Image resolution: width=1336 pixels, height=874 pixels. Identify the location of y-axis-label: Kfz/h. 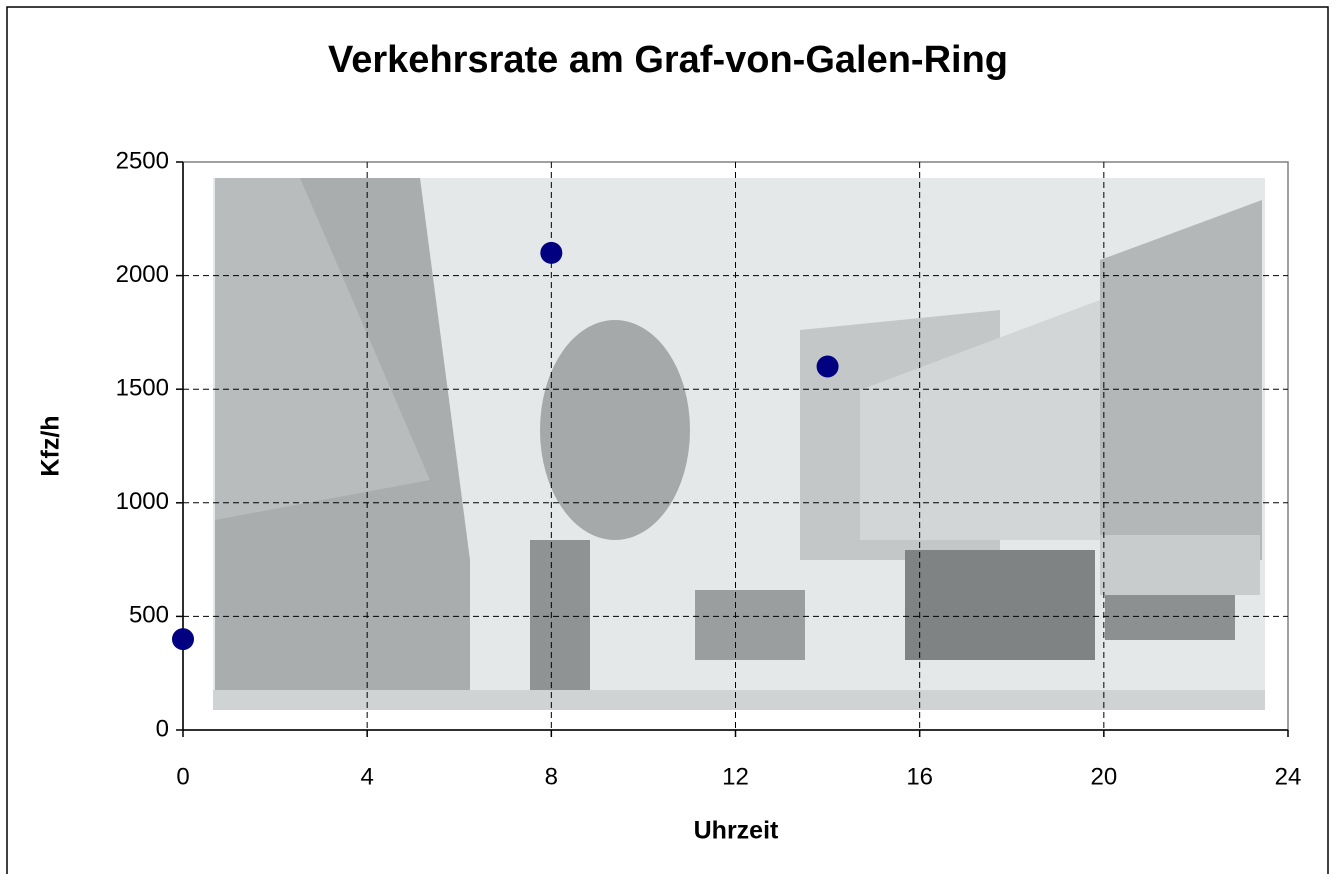
(51, 445).